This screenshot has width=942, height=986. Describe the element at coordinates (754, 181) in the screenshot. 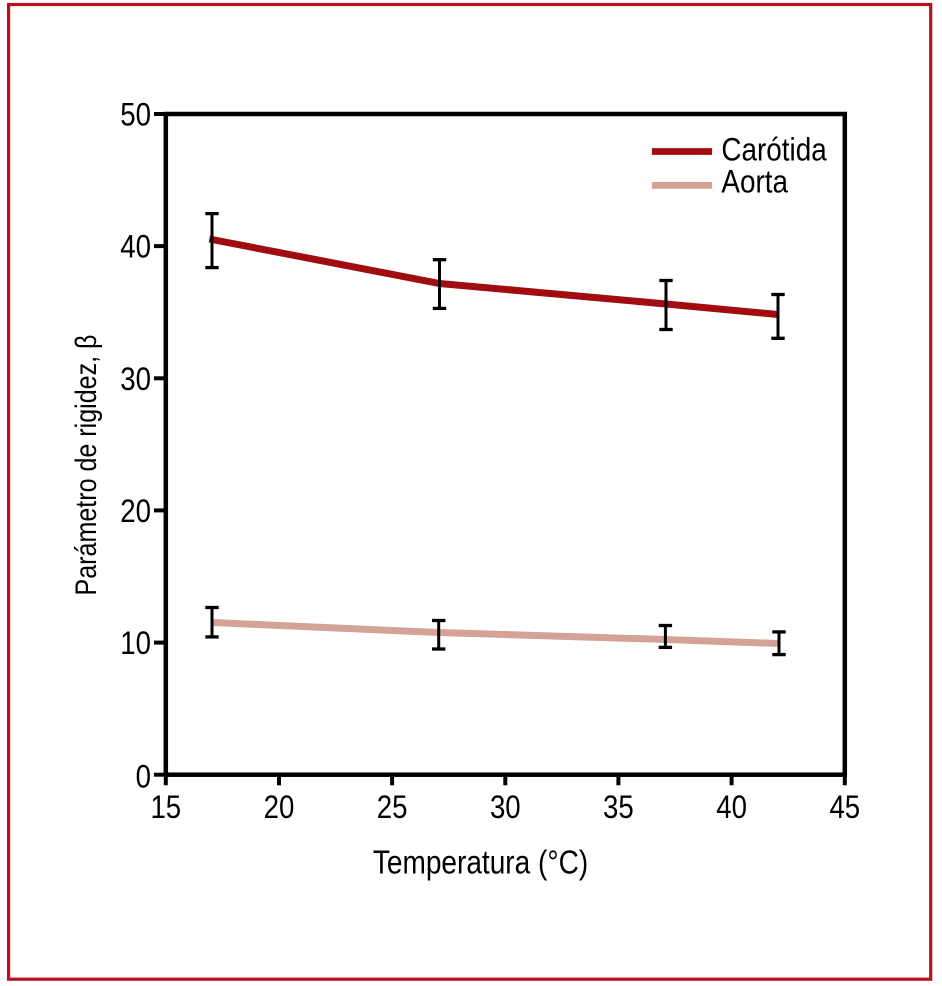

I see `svg-text: Aorta` at that location.